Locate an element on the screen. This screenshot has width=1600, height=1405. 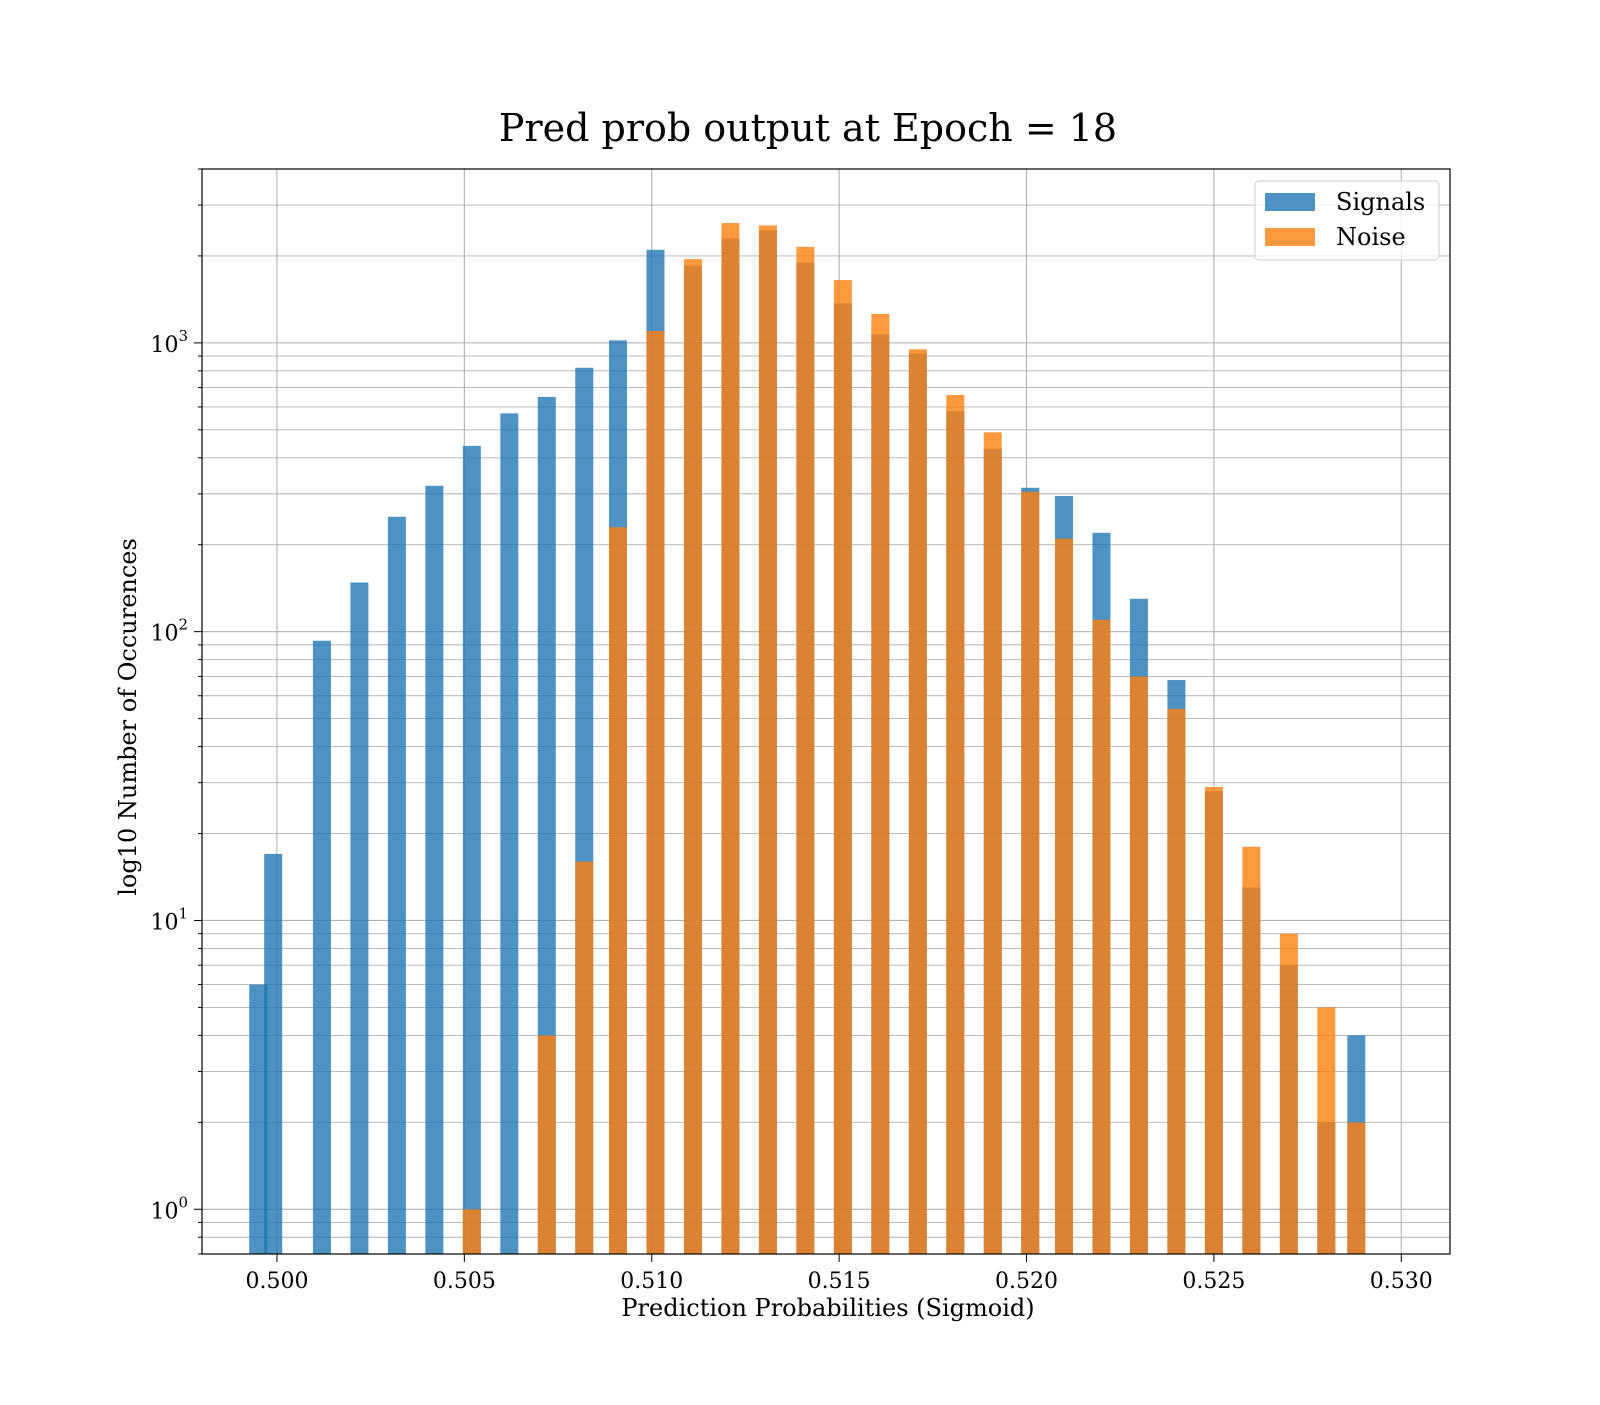
y-tick-label: 10² is located at coordinates (169, 631).